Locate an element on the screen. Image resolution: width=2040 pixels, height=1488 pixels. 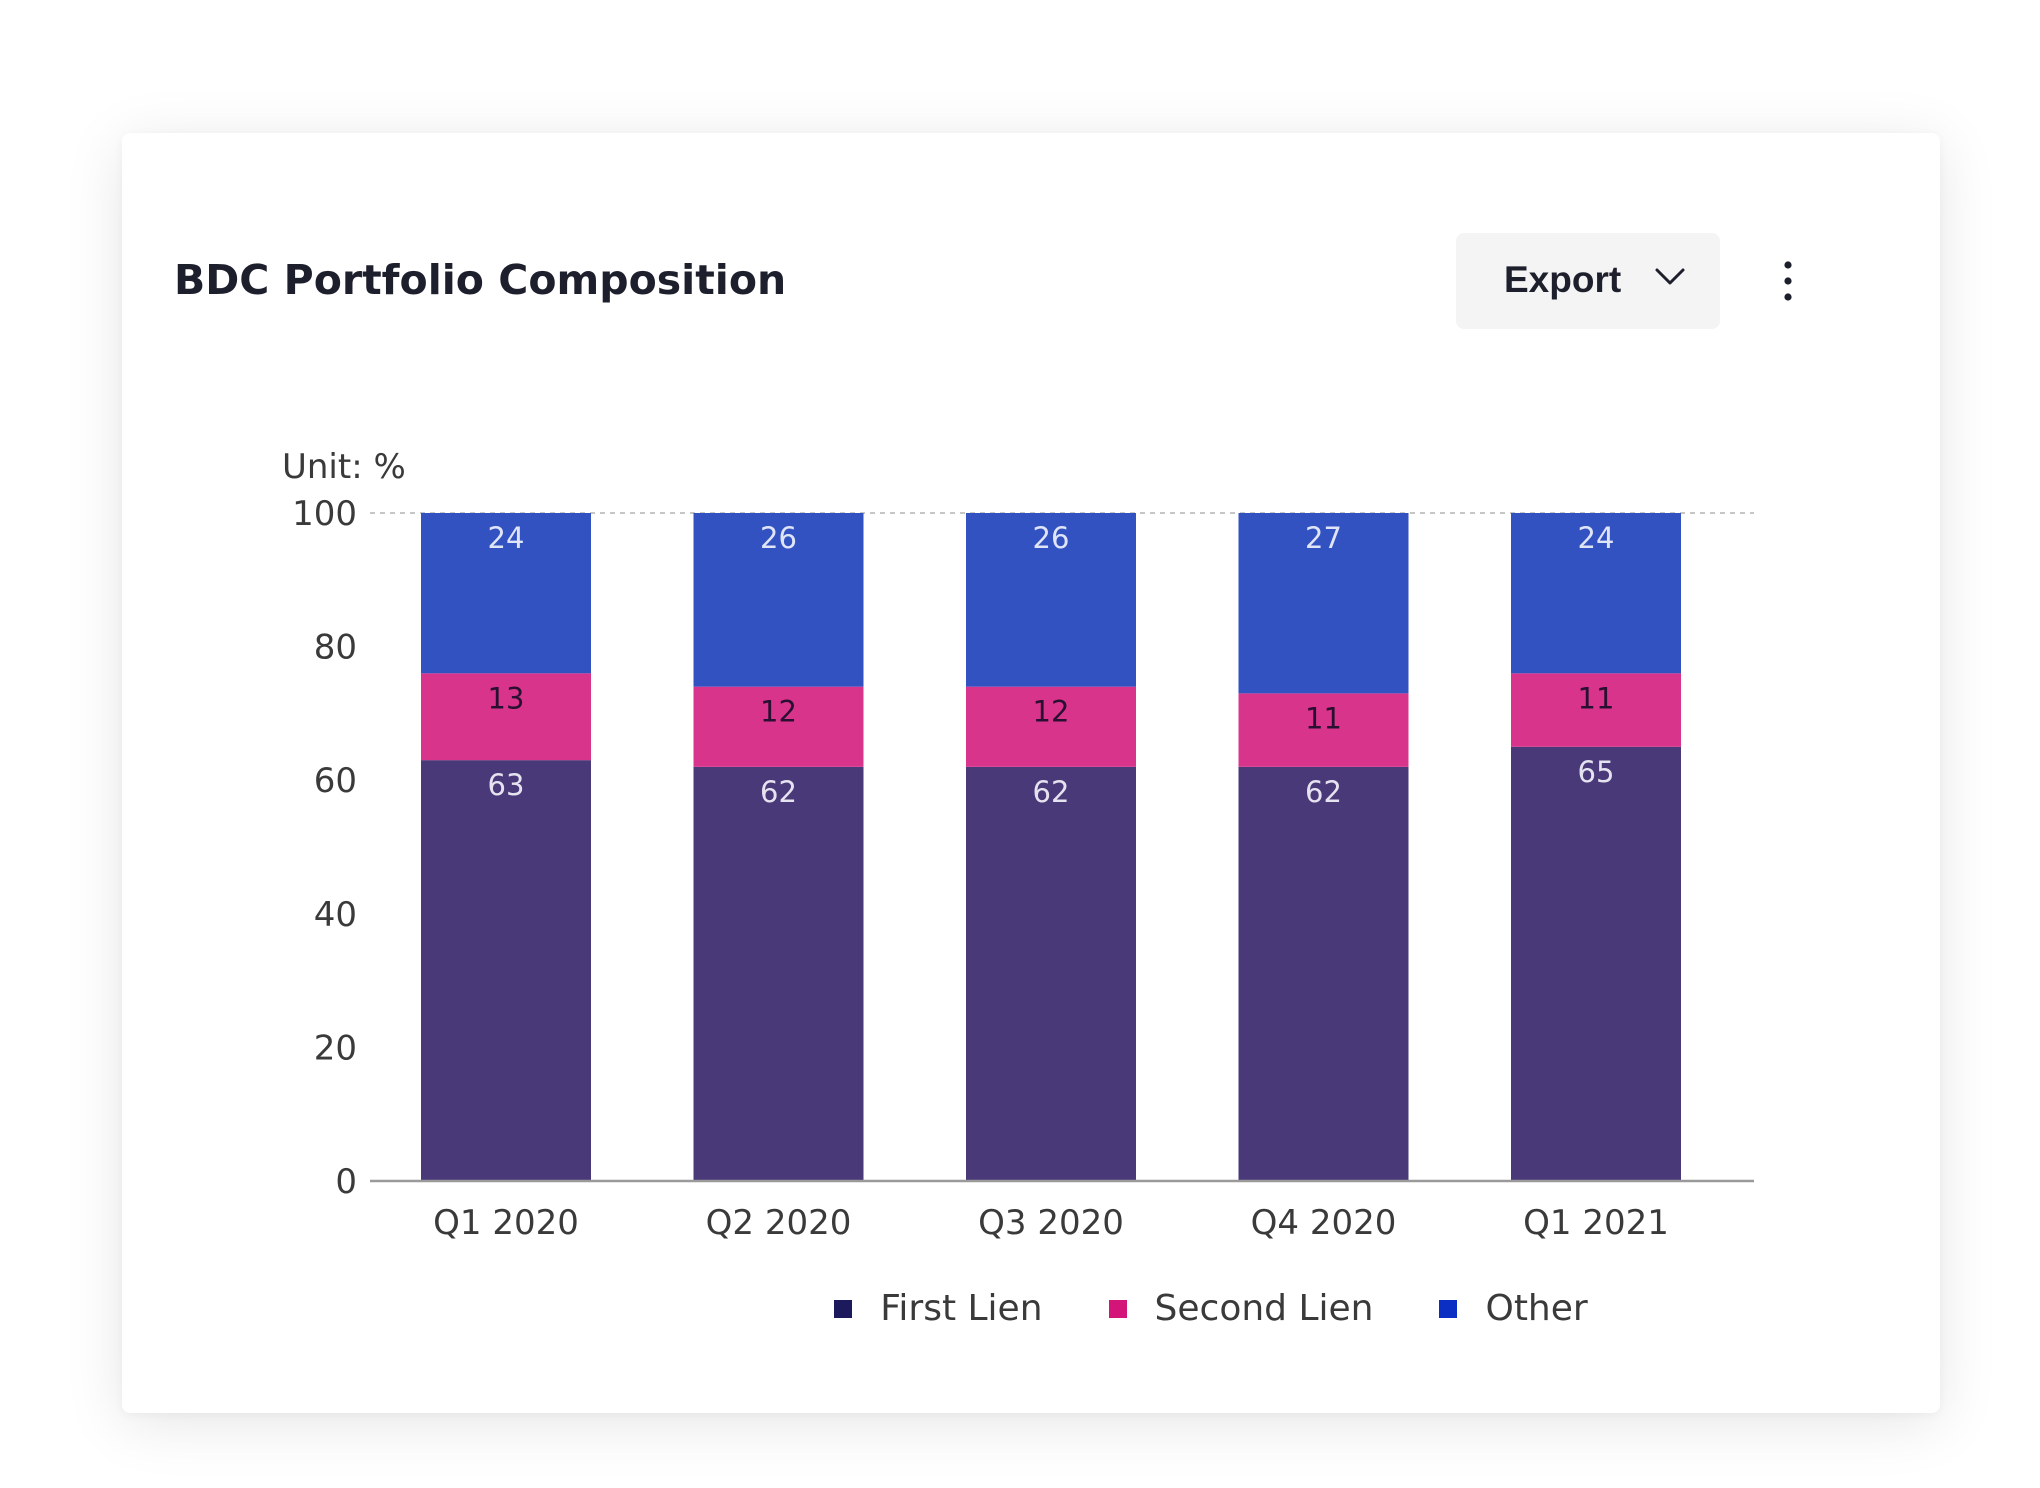
y-tick-label: 0 is located at coordinates (346, 1182).